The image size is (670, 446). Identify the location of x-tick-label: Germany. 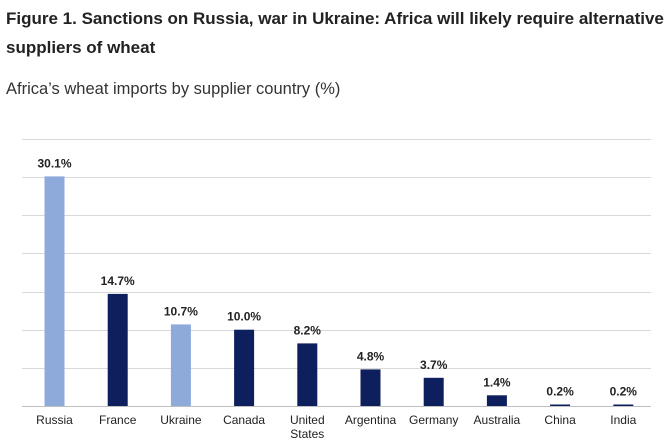
(433, 420).